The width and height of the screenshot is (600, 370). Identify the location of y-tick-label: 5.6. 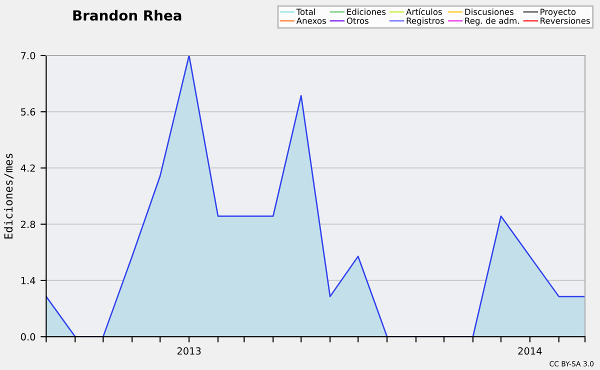
(28, 112).